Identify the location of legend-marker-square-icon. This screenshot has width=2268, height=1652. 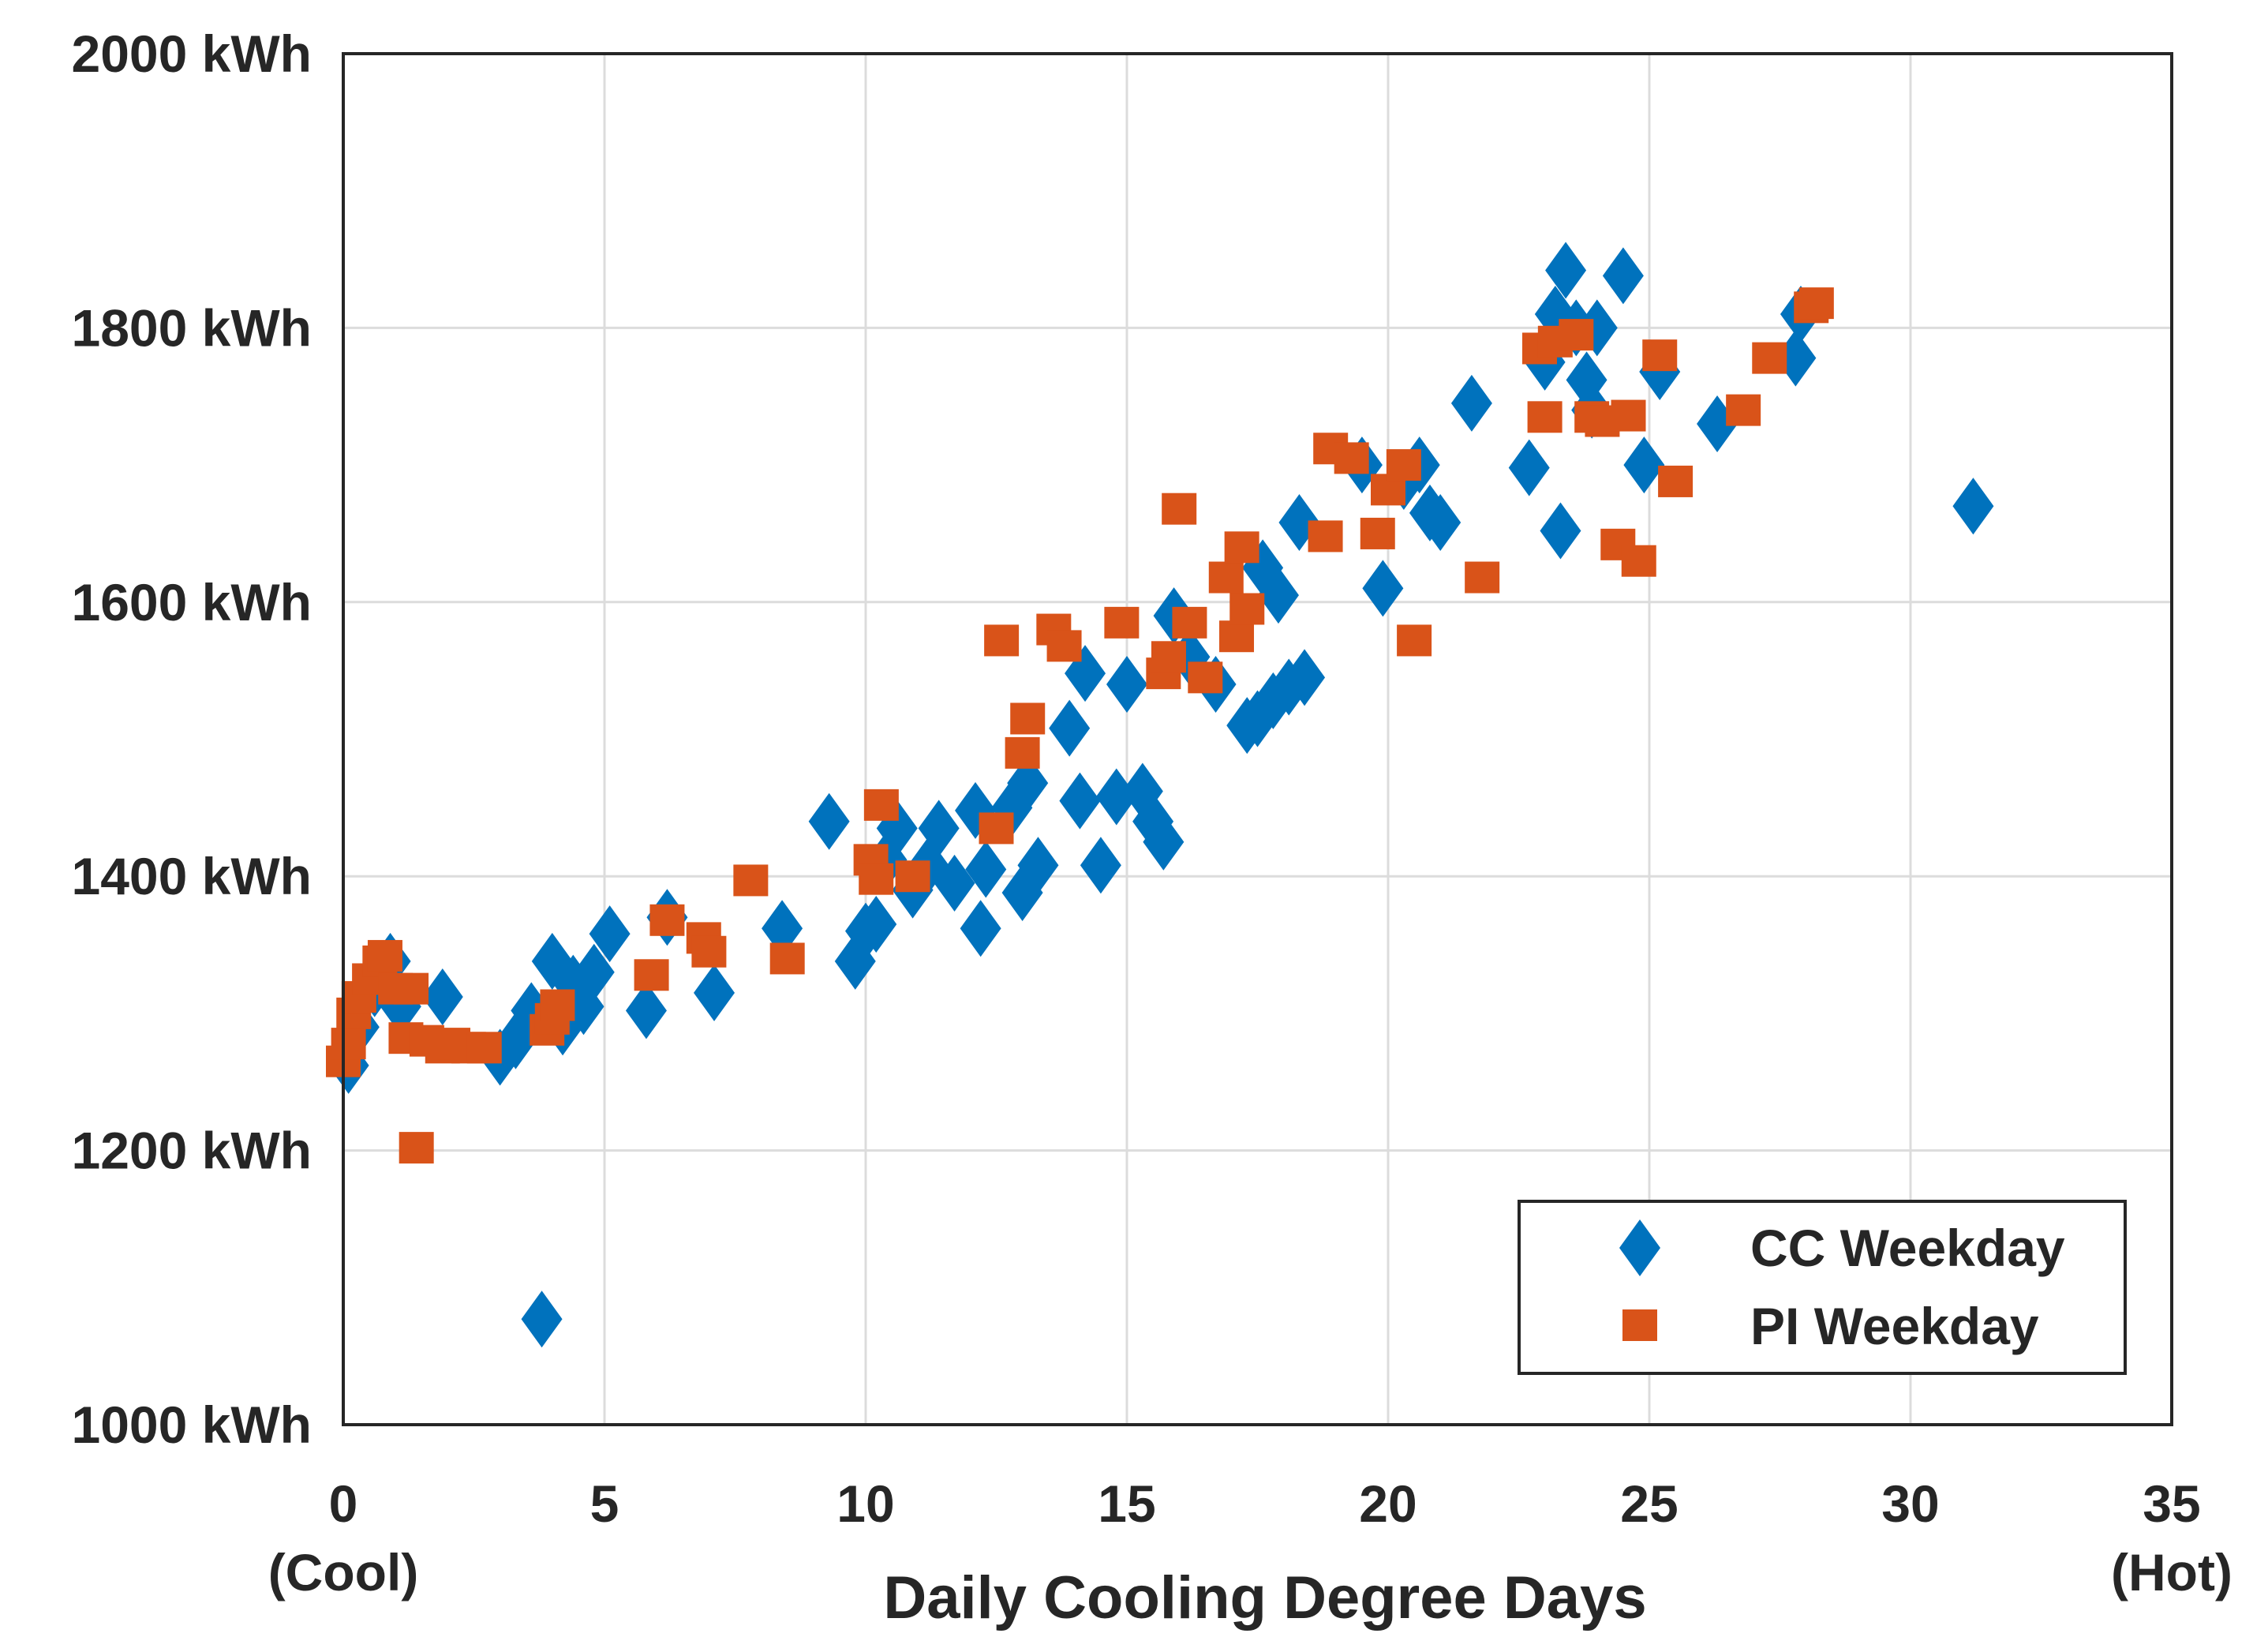
(1639, 1325).